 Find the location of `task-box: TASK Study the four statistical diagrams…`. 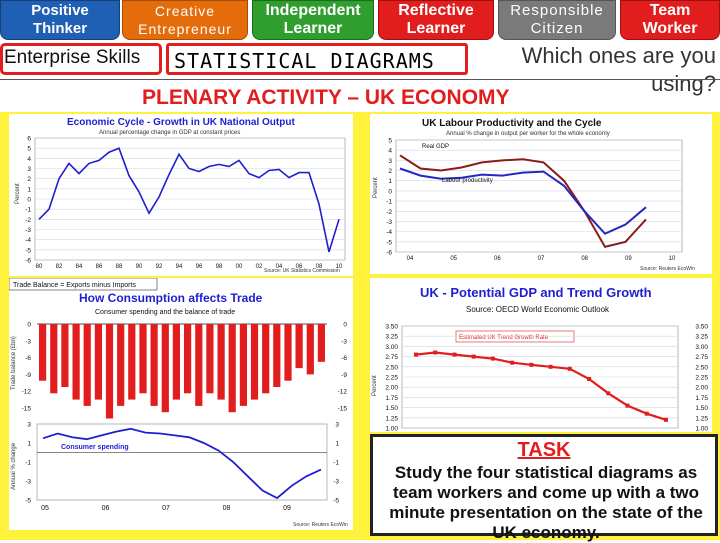

task-box: TASK Study the four statistical diagrams… is located at coordinates (544, 488).